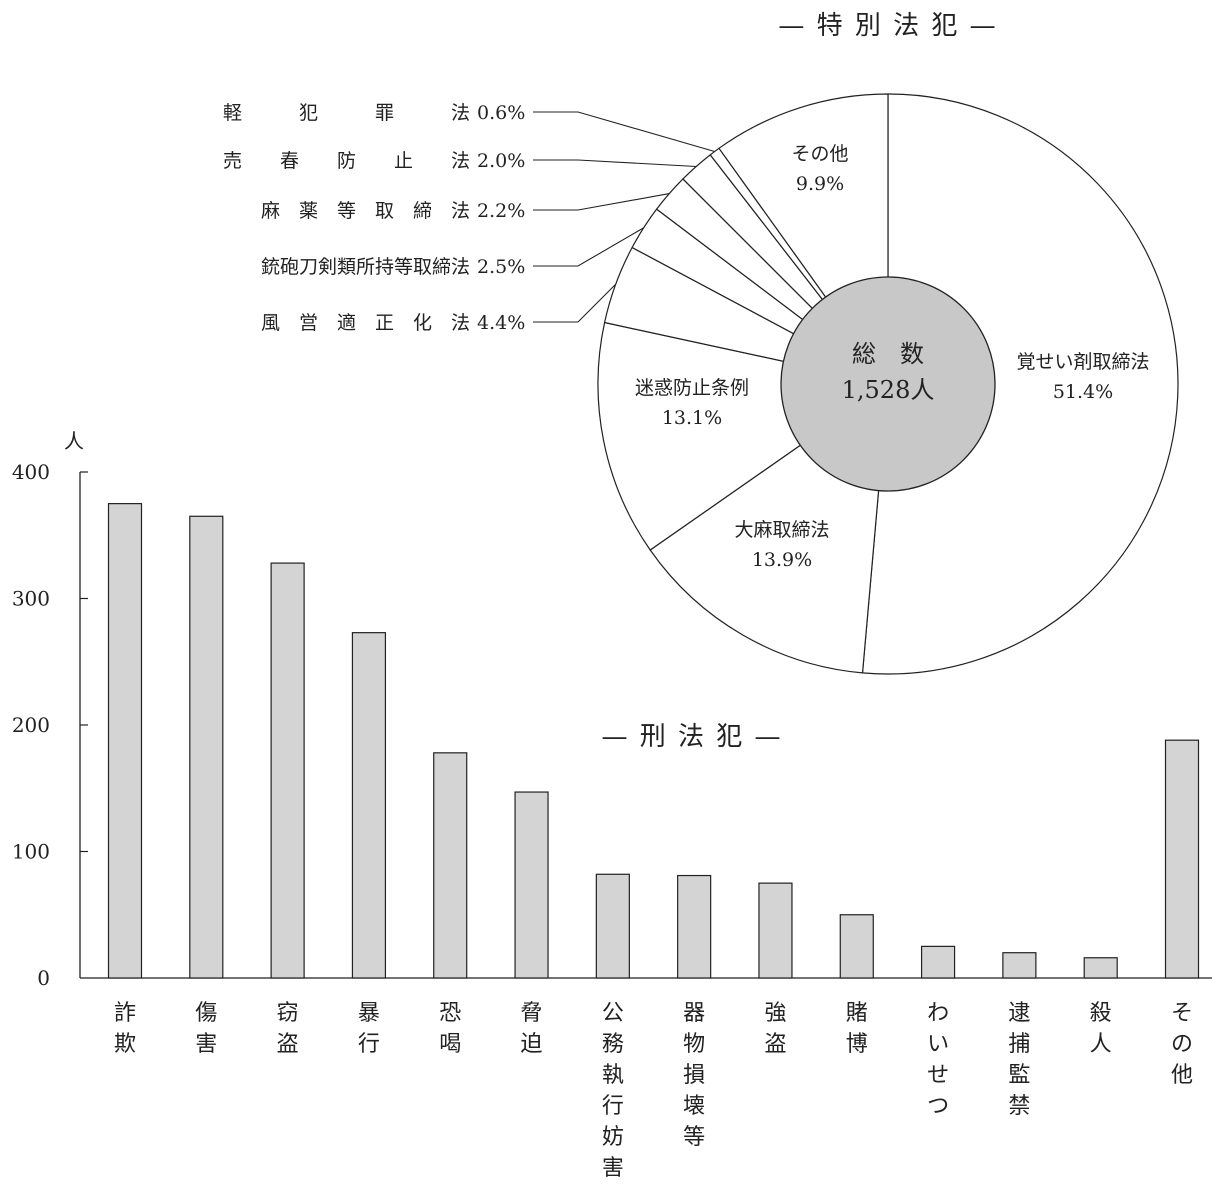 The image size is (1212, 1185). I want to click on y-tick-label: 300, so click(31, 599).